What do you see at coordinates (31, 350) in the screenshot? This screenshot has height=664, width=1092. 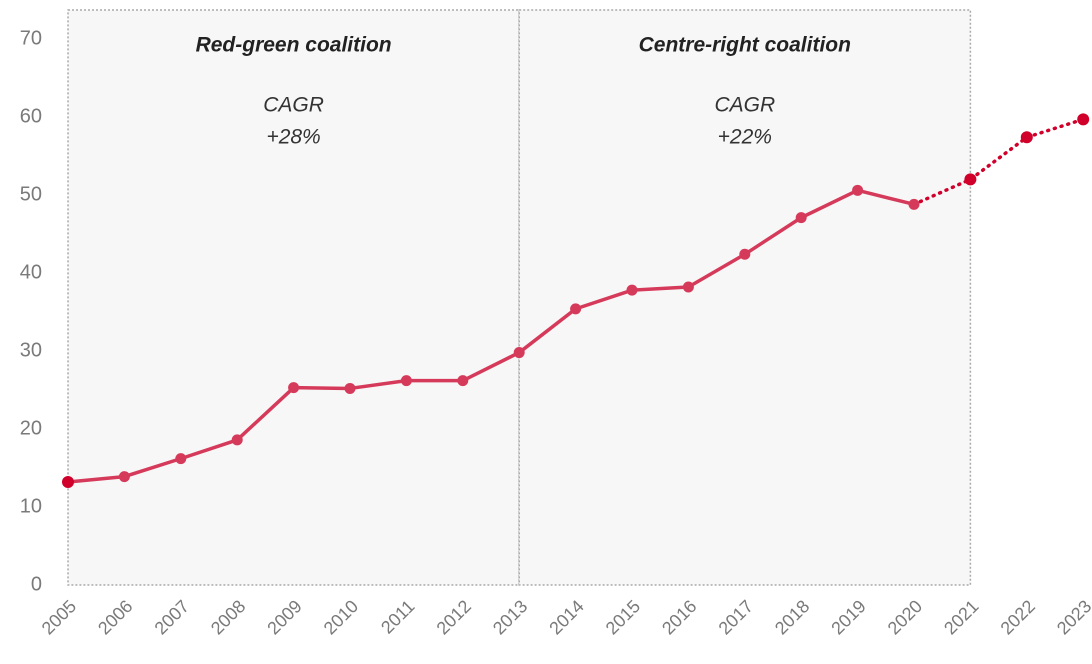 I see `y-tick-label: 30` at bounding box center [31, 350].